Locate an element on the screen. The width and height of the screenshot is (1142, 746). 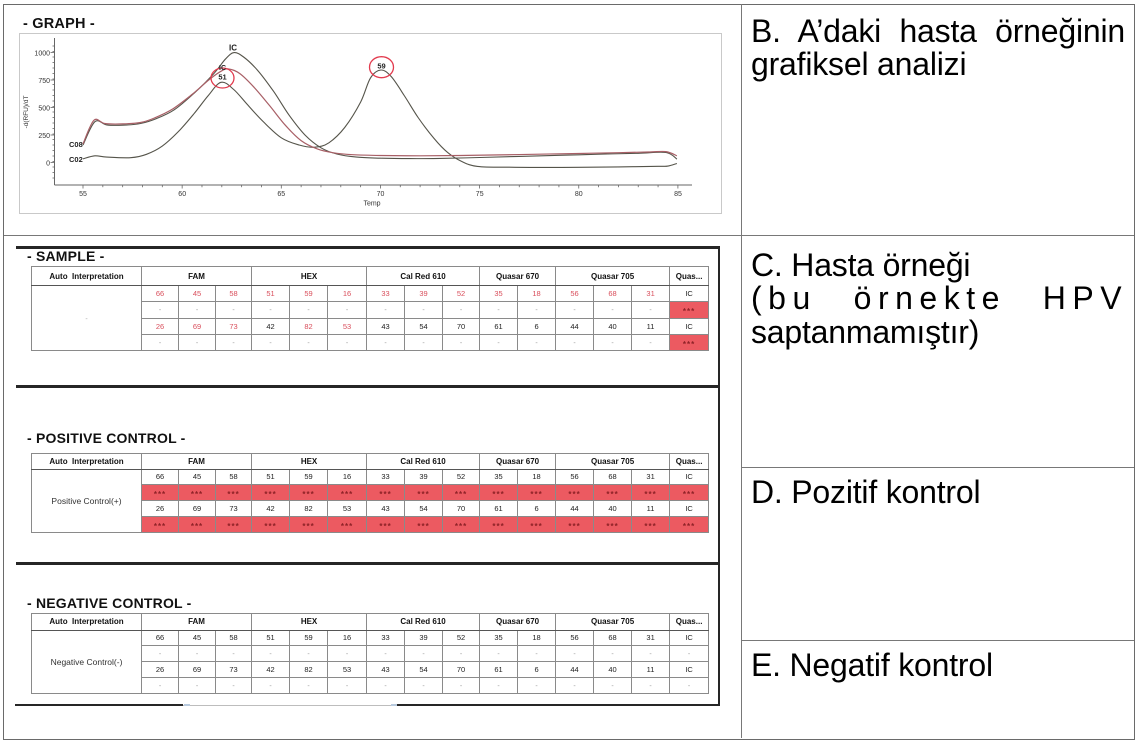
svg-text: 51 is located at coordinates (222, 77).